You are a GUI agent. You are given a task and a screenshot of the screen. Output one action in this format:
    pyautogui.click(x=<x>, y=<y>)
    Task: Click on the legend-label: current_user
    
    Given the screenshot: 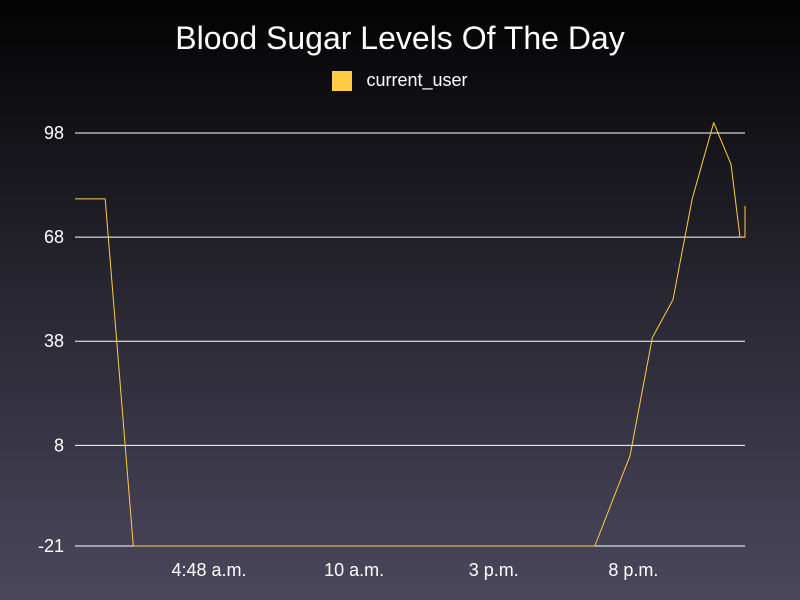 What is the action you would take?
    pyautogui.click(x=417, y=80)
    